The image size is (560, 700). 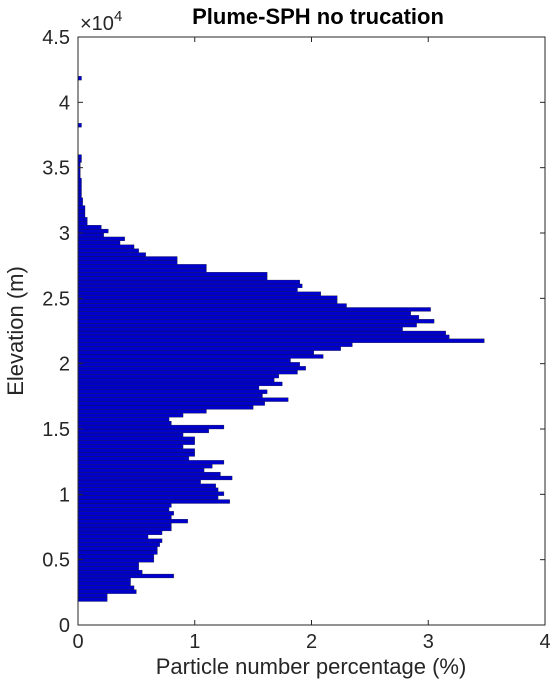 What do you see at coordinates (15, 331) in the screenshot?
I see `y-axis-label: Elevation (m)` at bounding box center [15, 331].